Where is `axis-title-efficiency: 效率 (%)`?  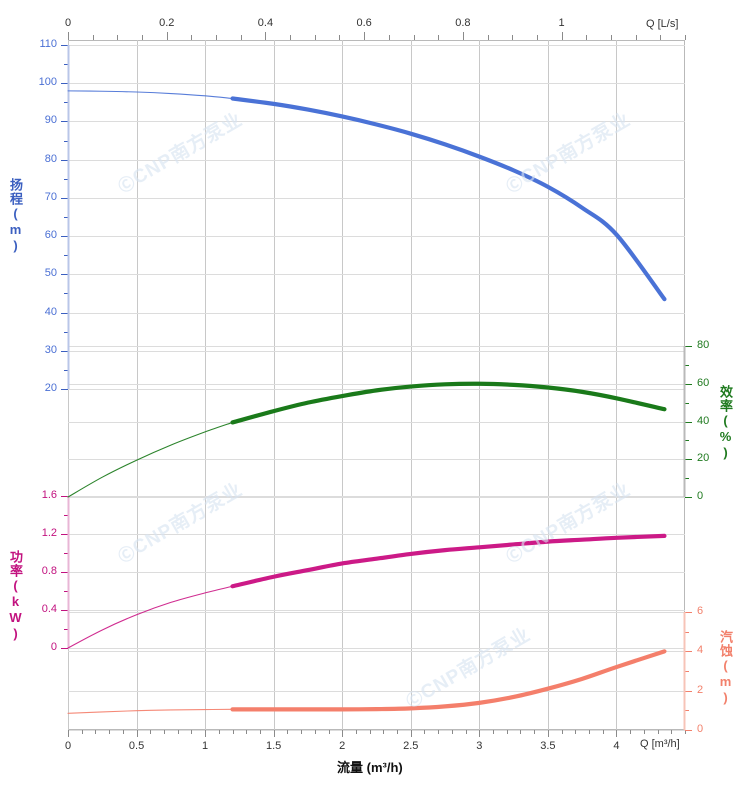
axis-title-efficiency: 效率 (%) is located at coordinates (733, 423).